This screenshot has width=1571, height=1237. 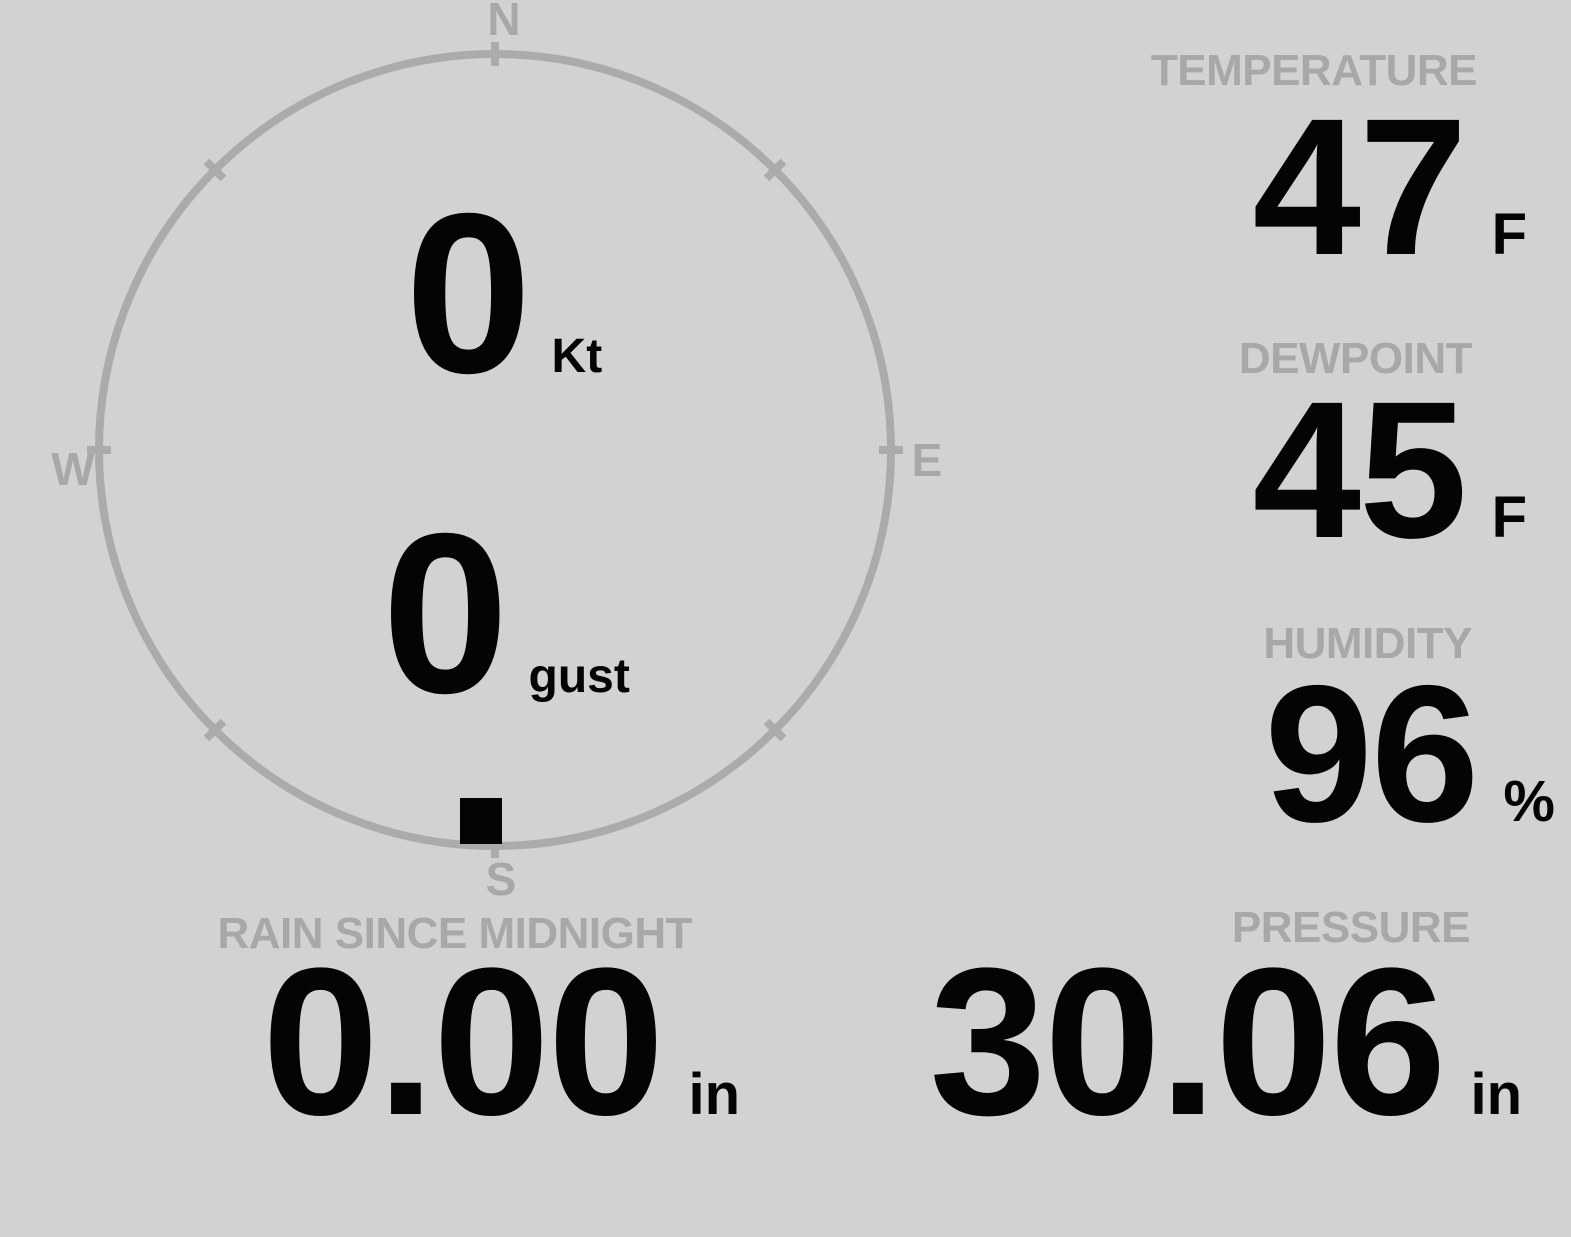 I want to click on pressure-unit: in, so click(x=1496, y=1094).